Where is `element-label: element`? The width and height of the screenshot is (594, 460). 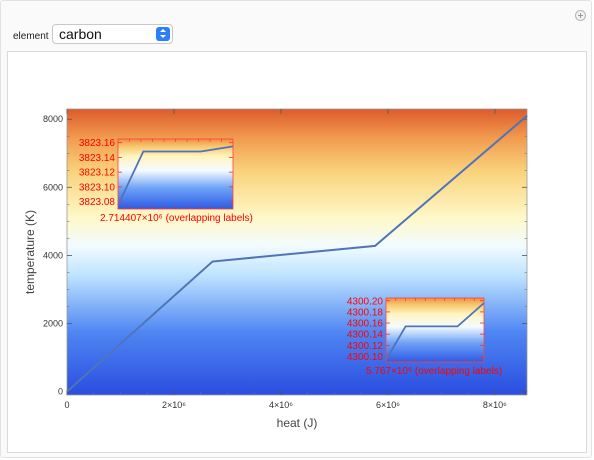 element-label: element is located at coordinates (31, 36).